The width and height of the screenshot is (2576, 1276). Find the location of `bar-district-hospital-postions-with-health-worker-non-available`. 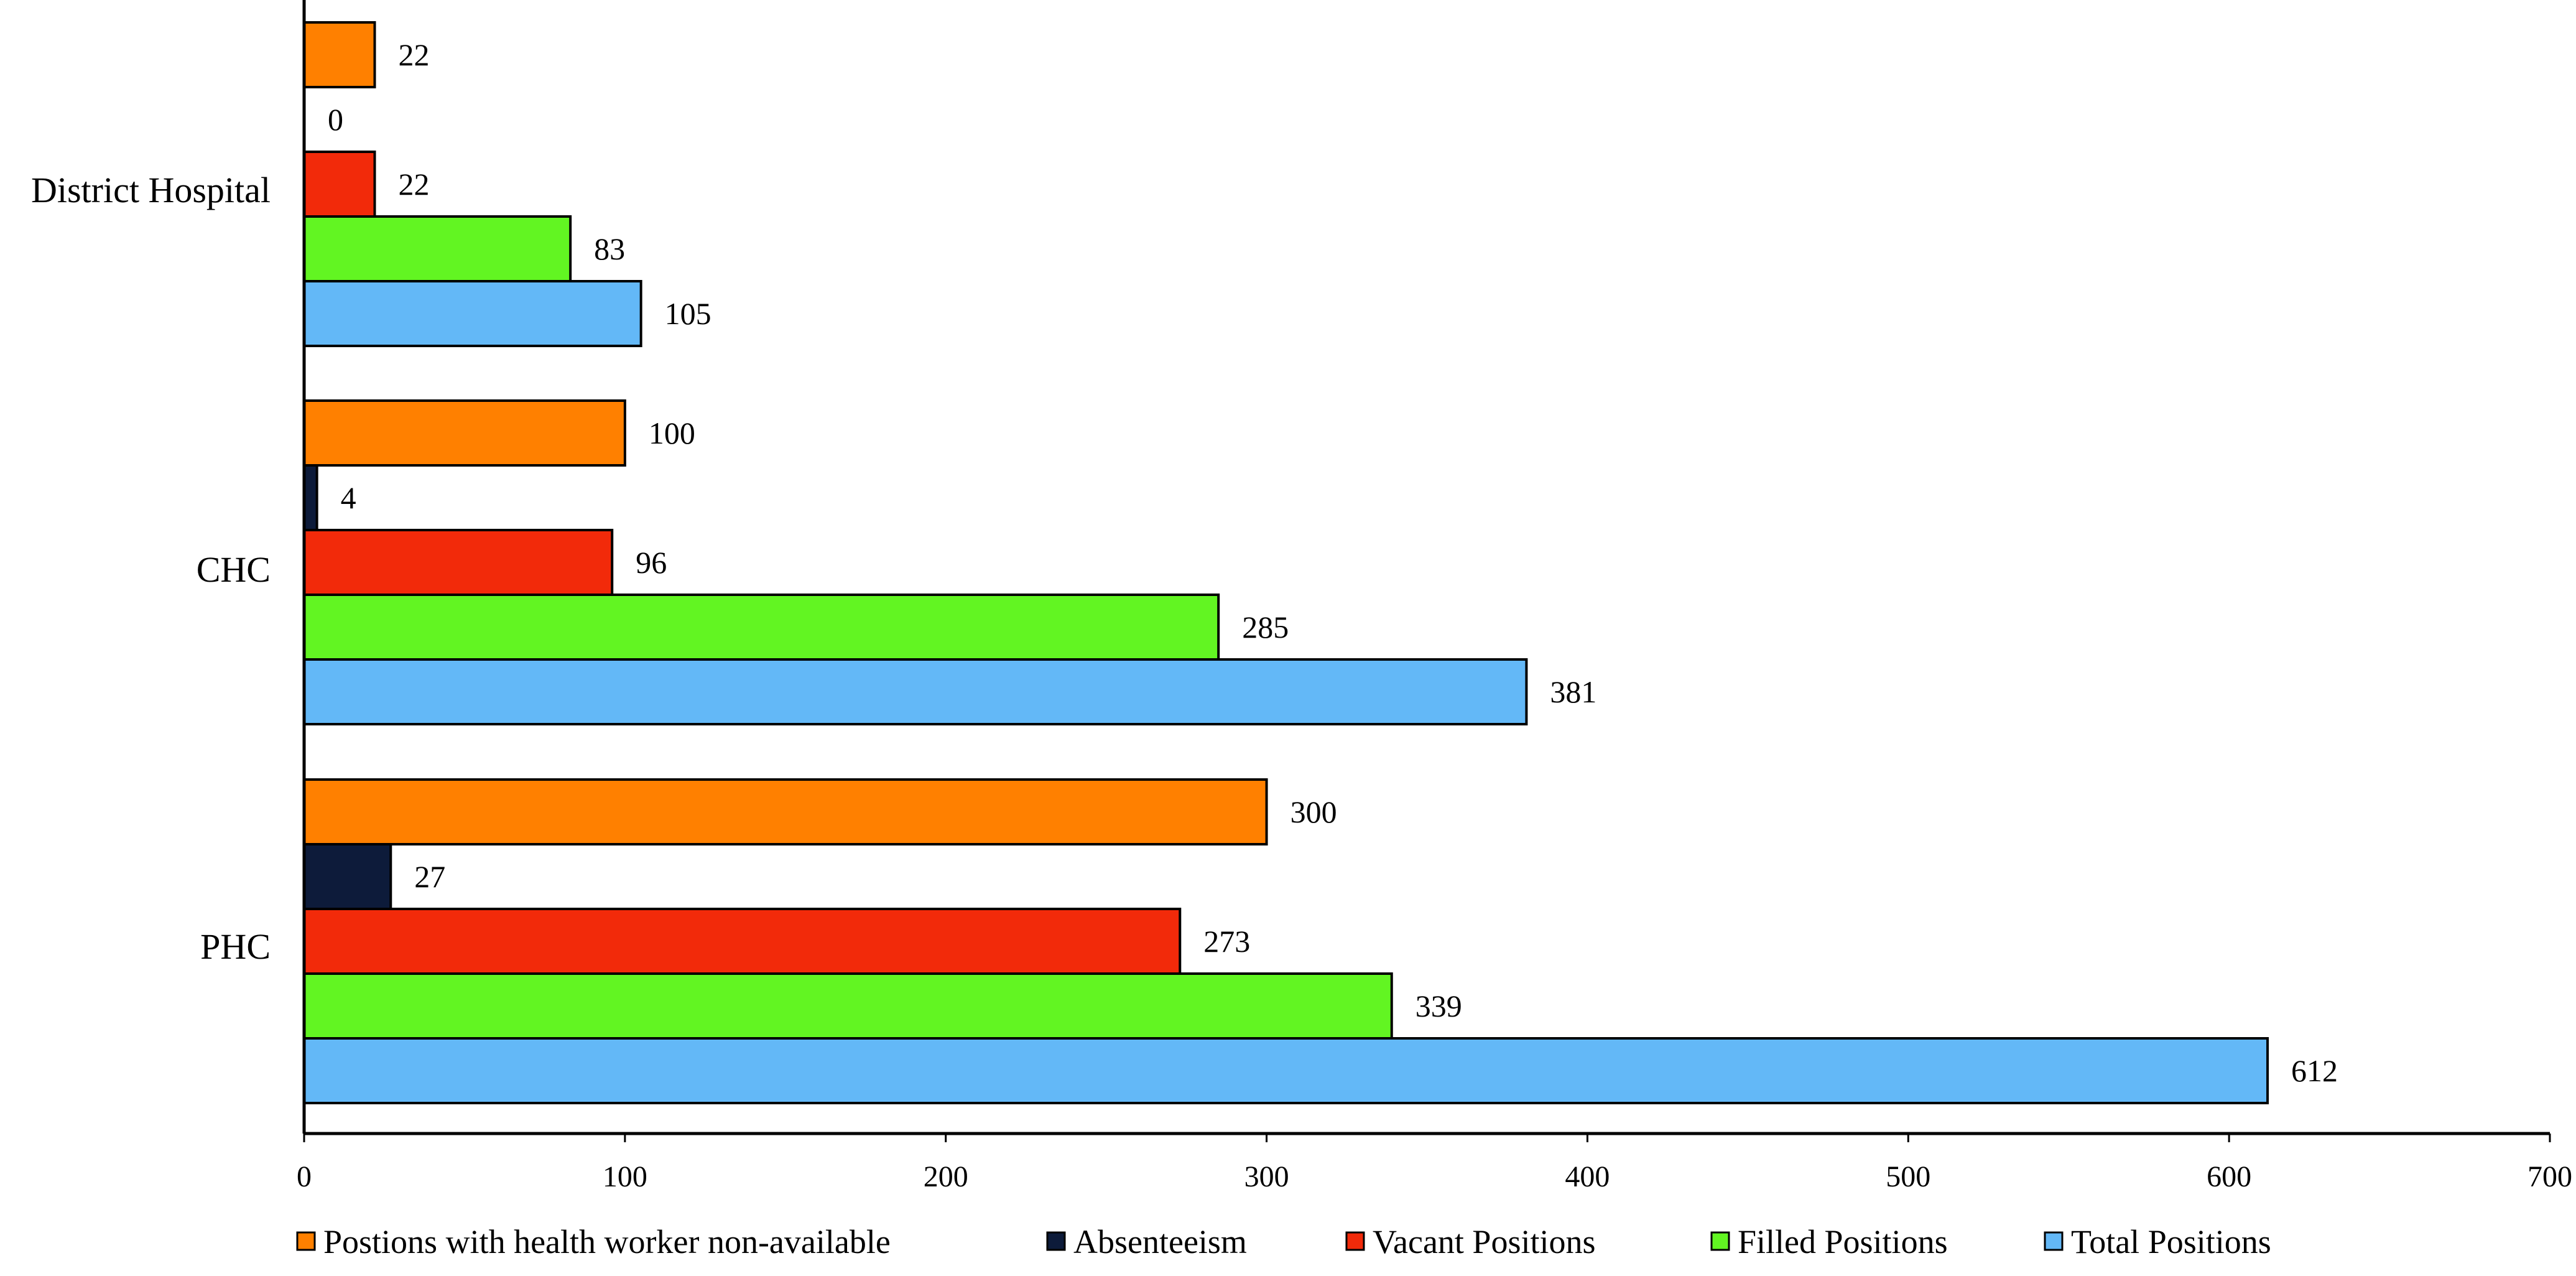

bar-district-hospital-postions-with-health-worker-non-available is located at coordinates (340, 54).